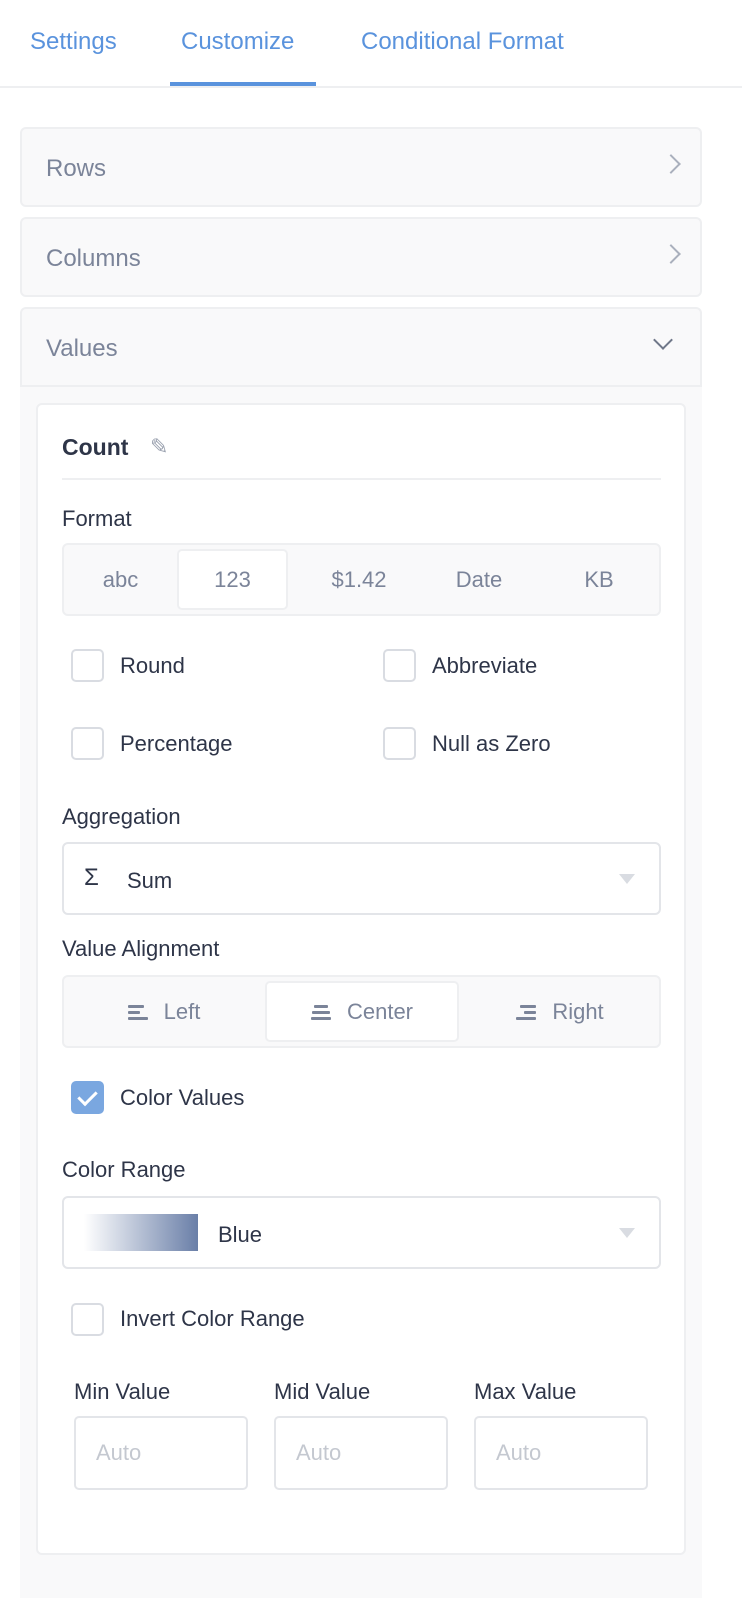 This screenshot has width=742, height=1598. What do you see at coordinates (82, 348) in the screenshot?
I see `section-values-label: Values` at bounding box center [82, 348].